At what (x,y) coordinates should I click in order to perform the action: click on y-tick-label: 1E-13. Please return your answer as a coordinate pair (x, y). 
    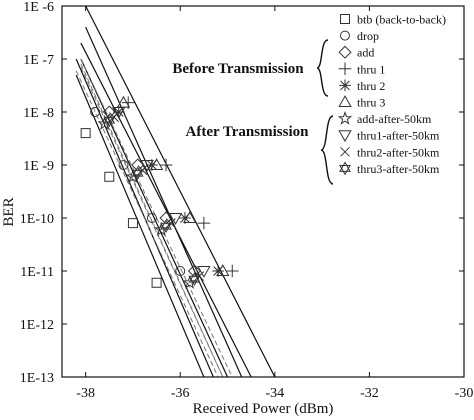
    Looking at the image, I should click on (37, 378).